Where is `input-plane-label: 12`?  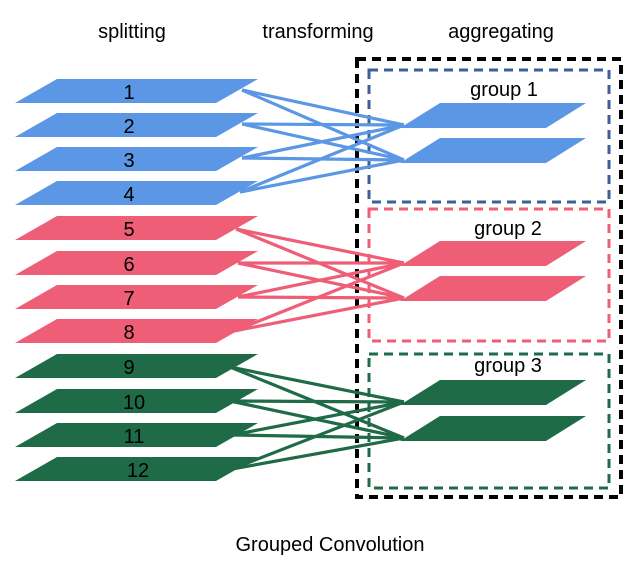
input-plane-label: 12 is located at coordinates (138, 471).